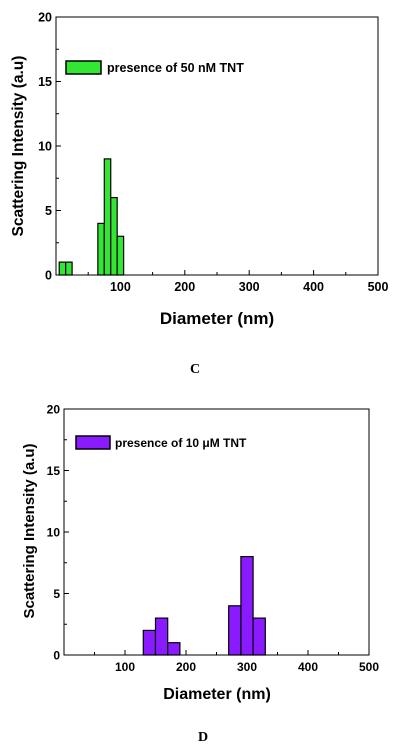  What do you see at coordinates (203, 737) in the screenshot?
I see `panel-label: D` at bounding box center [203, 737].